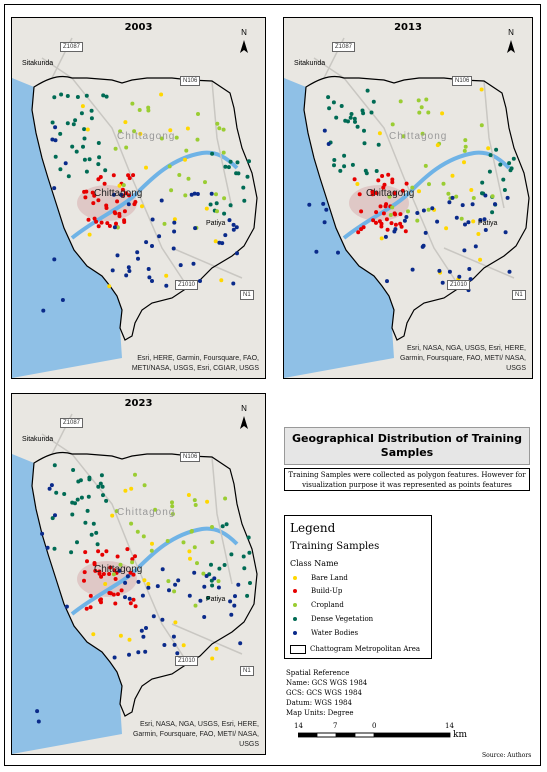 This screenshot has width=547, height=772. What do you see at coordinates (374, 735) in the screenshot?
I see `scale-bar-graphic` at bounding box center [374, 735].